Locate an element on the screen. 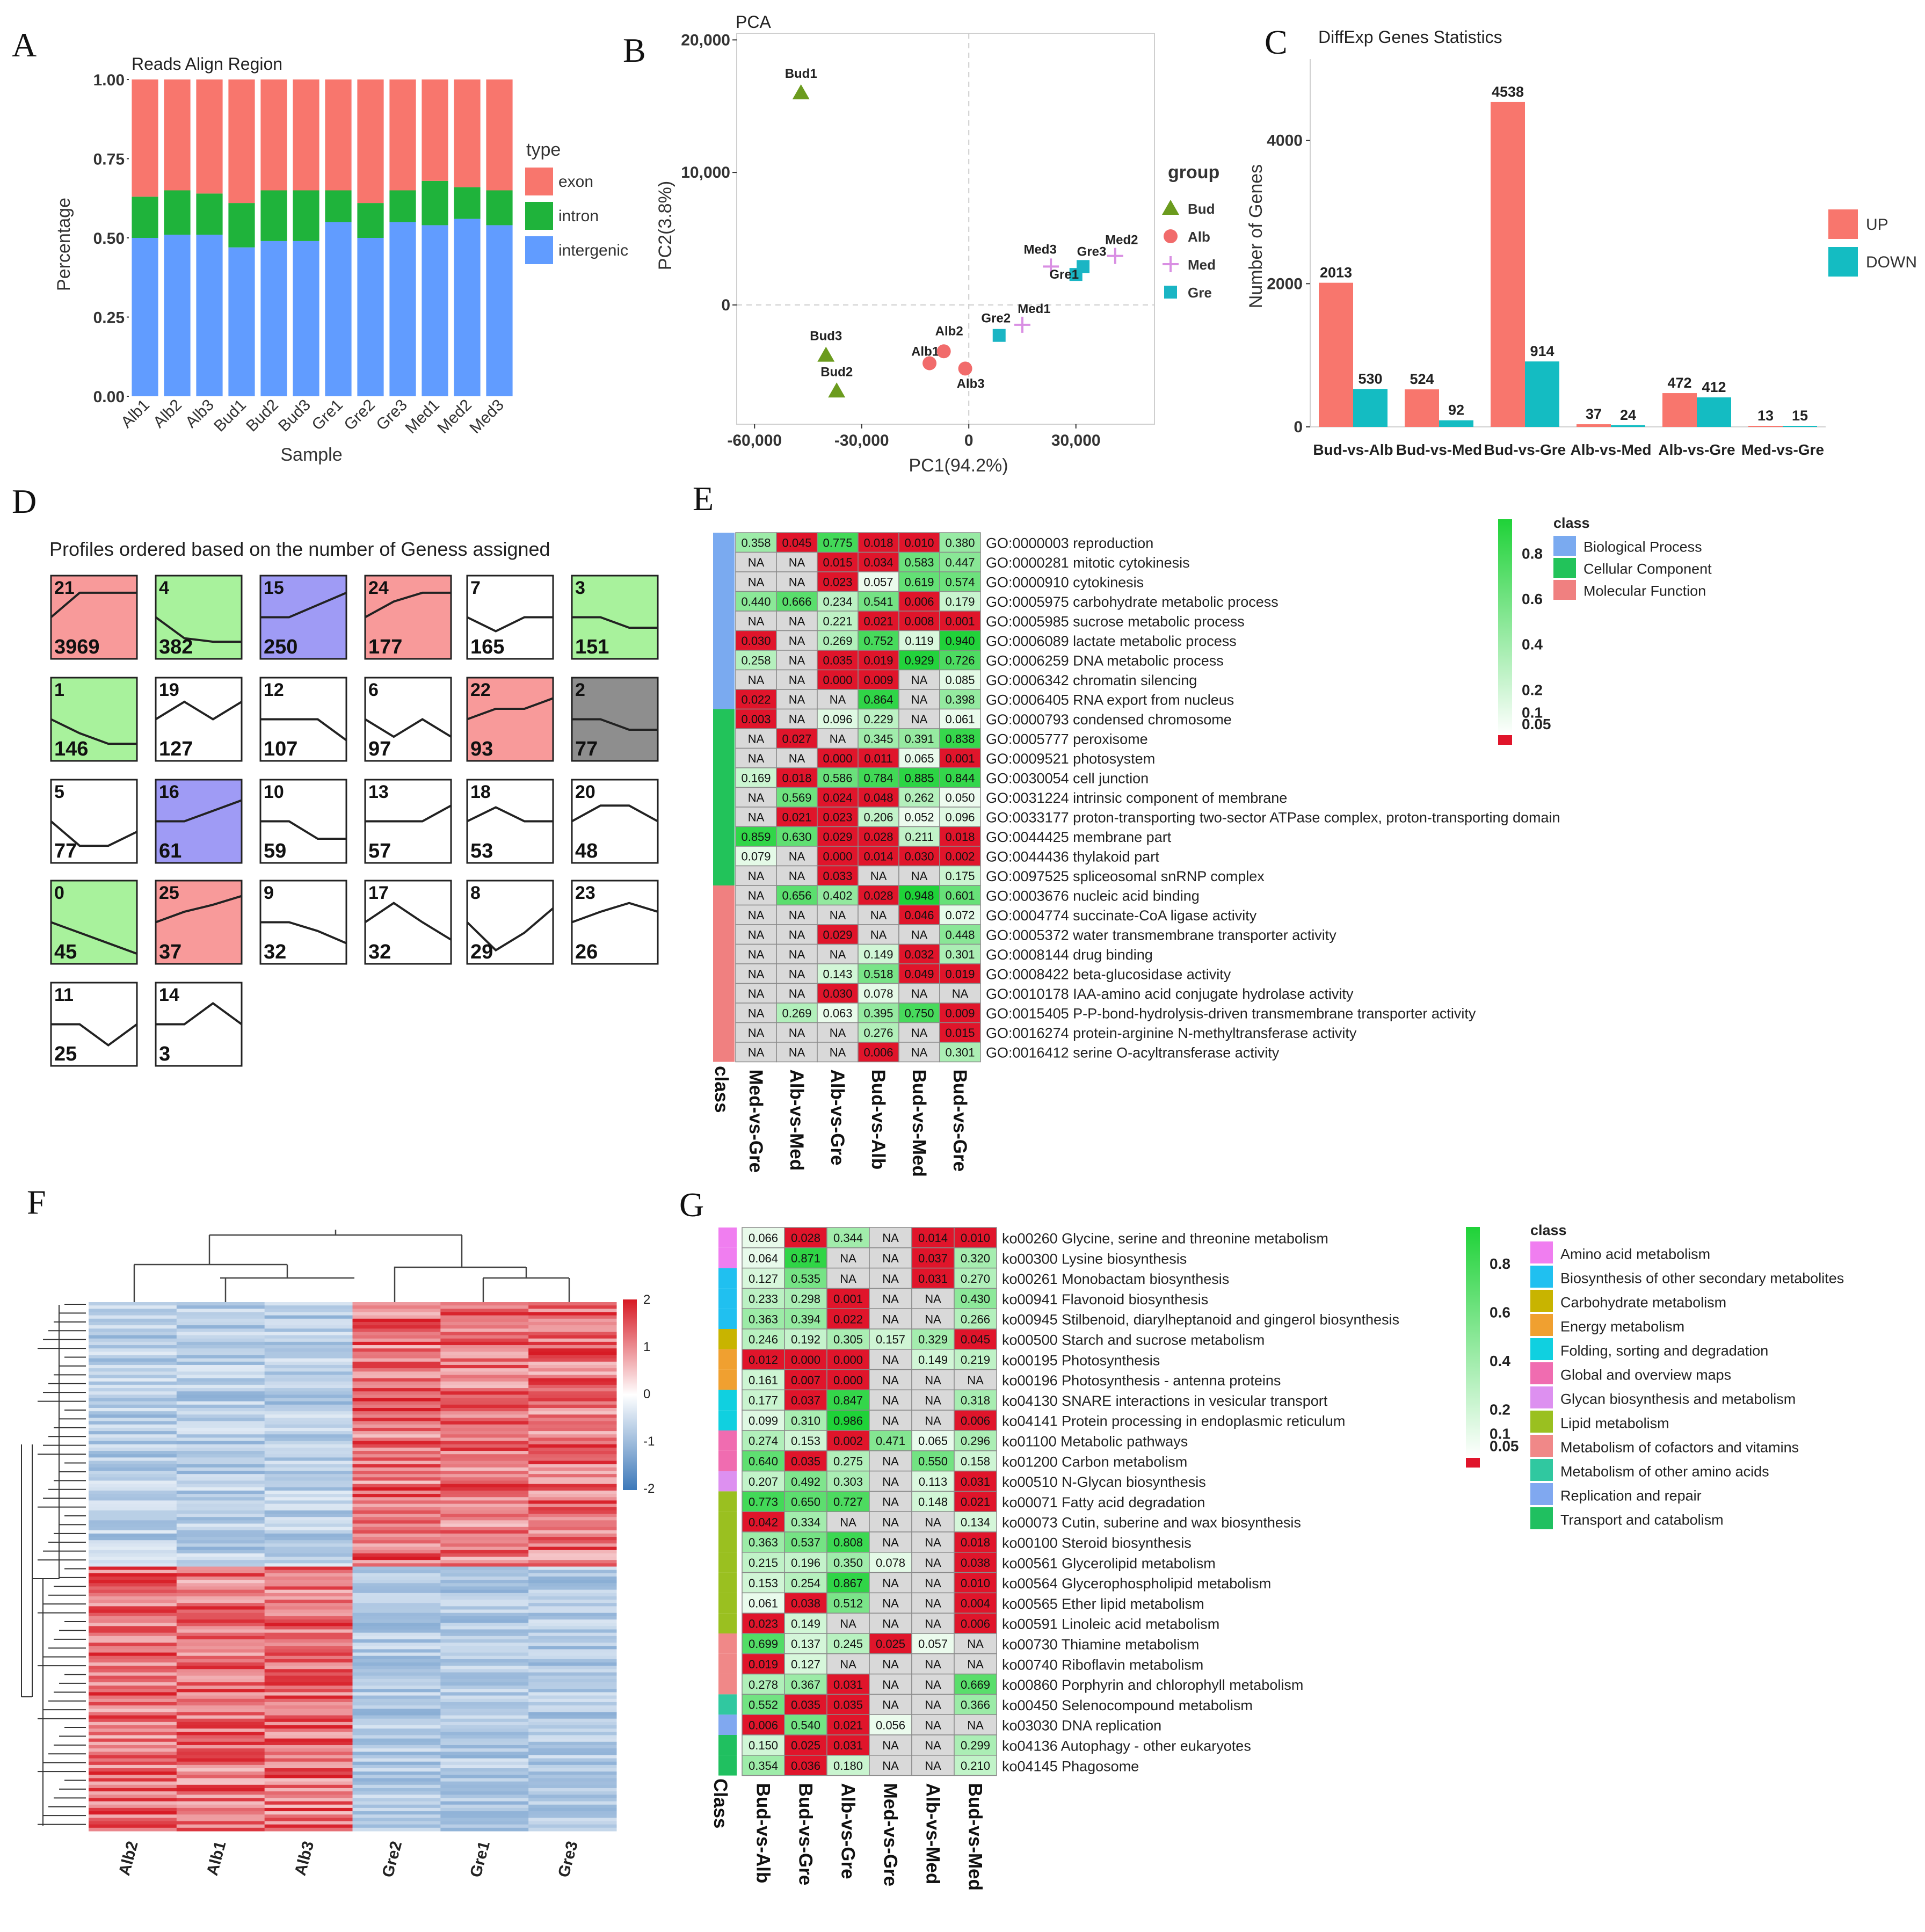 The image size is (1925, 1932). chart-g-cell-text-12-1: 0.492 is located at coordinates (806, 1481).